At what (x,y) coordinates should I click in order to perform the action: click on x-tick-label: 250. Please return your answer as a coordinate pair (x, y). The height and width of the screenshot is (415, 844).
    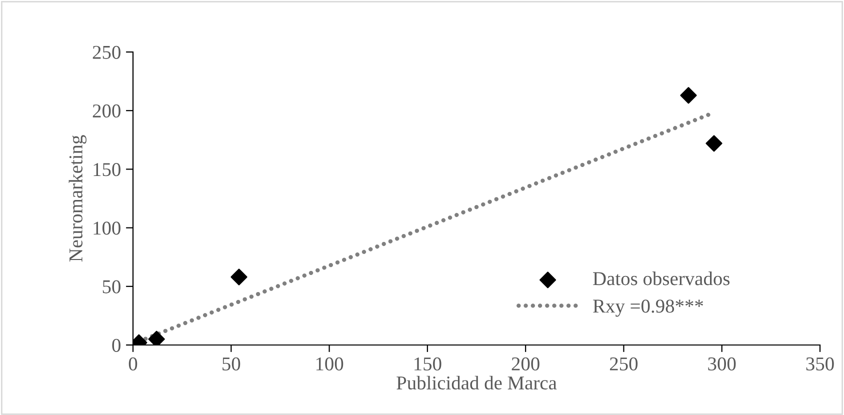
    Looking at the image, I should click on (624, 363).